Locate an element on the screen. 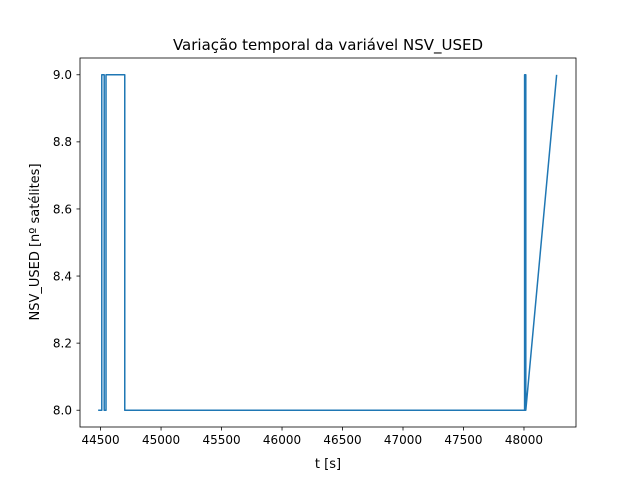 The image size is (640, 480). y-tick-label: 8.0 is located at coordinates (62, 411).